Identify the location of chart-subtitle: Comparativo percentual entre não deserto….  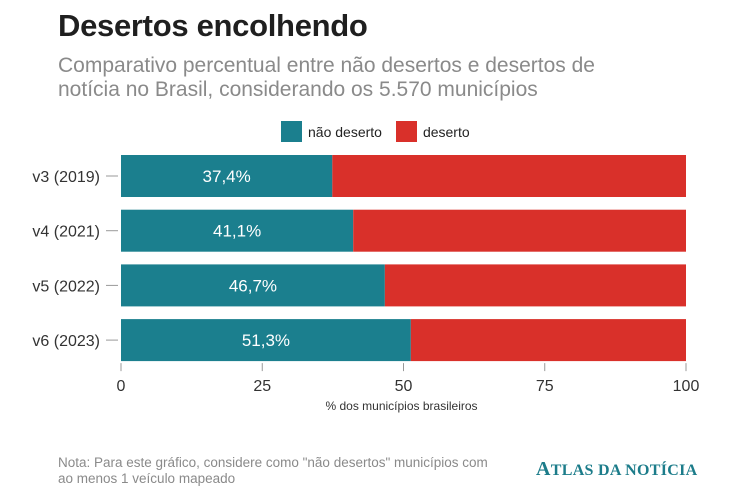
(326, 77).